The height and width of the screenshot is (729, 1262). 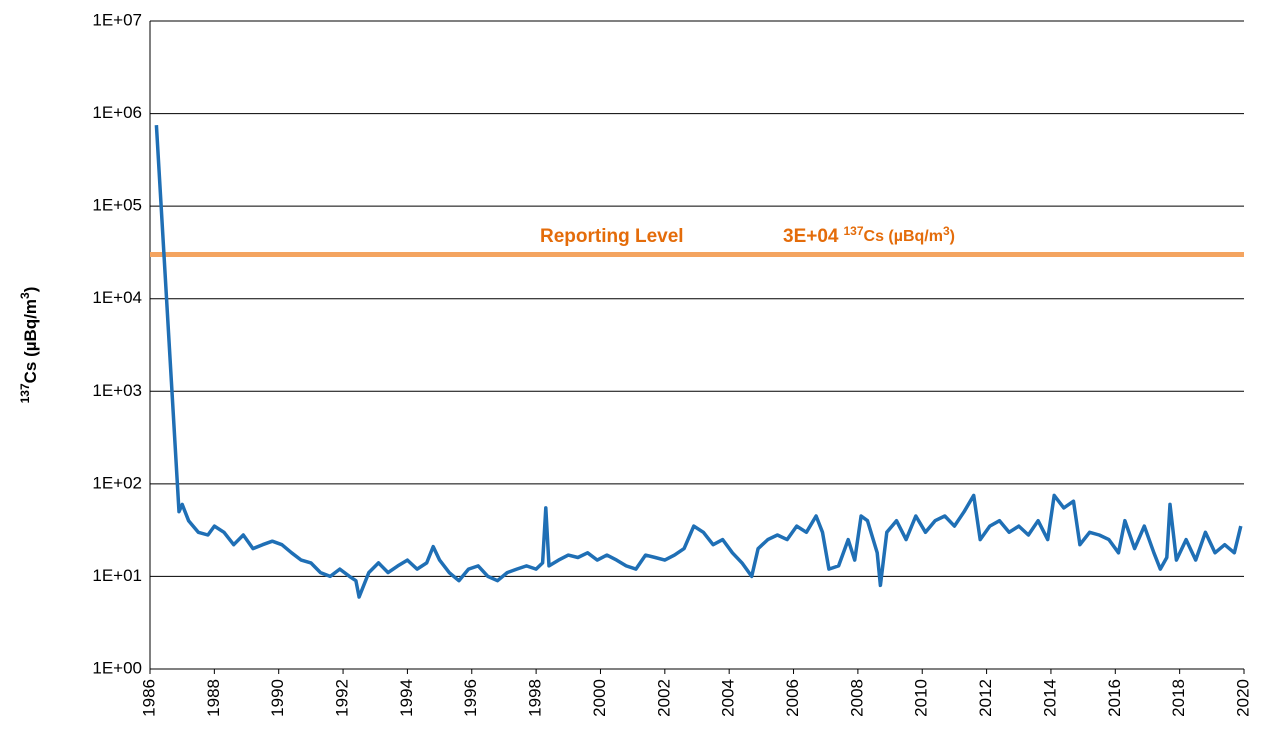 What do you see at coordinates (406, 698) in the screenshot?
I see `x-tick-label: 1994` at bounding box center [406, 698].